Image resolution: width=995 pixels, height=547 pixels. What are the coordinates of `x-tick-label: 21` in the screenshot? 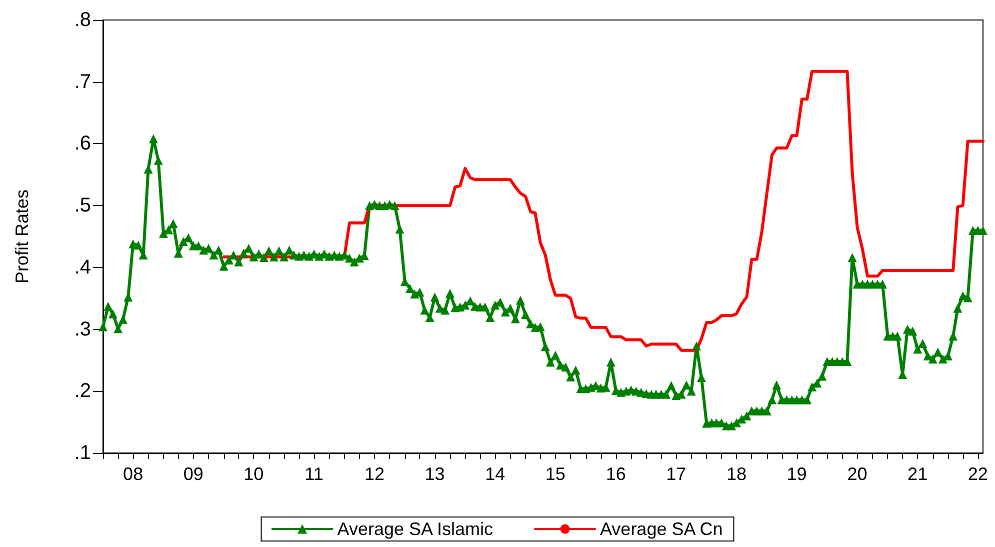 It's located at (918, 474).